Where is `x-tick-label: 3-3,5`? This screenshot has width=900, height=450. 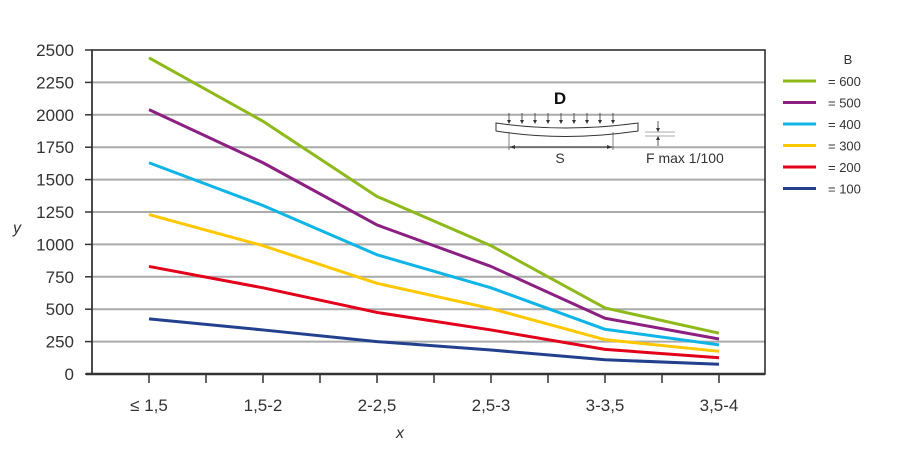 x-tick-label: 3-3,5 is located at coordinates (605, 405).